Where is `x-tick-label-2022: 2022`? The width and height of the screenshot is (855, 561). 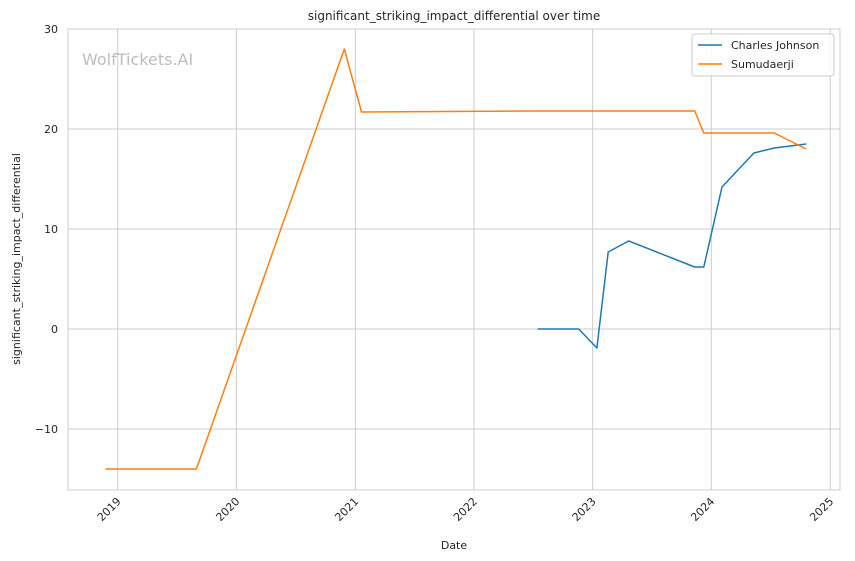 x-tick-label-2022: 2022 is located at coordinates (465, 509).